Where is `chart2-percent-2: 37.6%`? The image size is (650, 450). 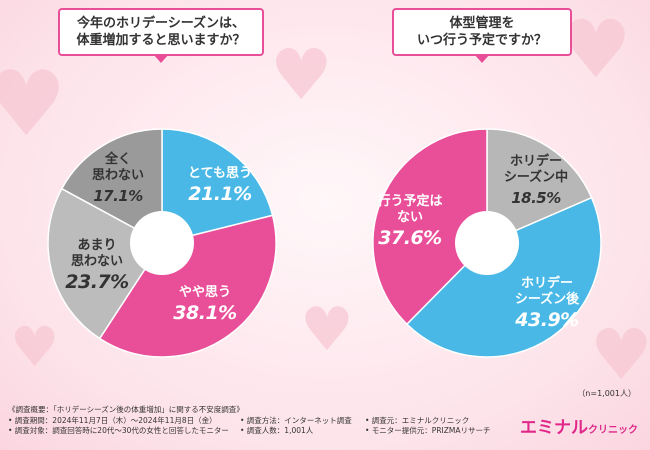 chart2-percent-2: 37.6% is located at coordinates (410, 238).